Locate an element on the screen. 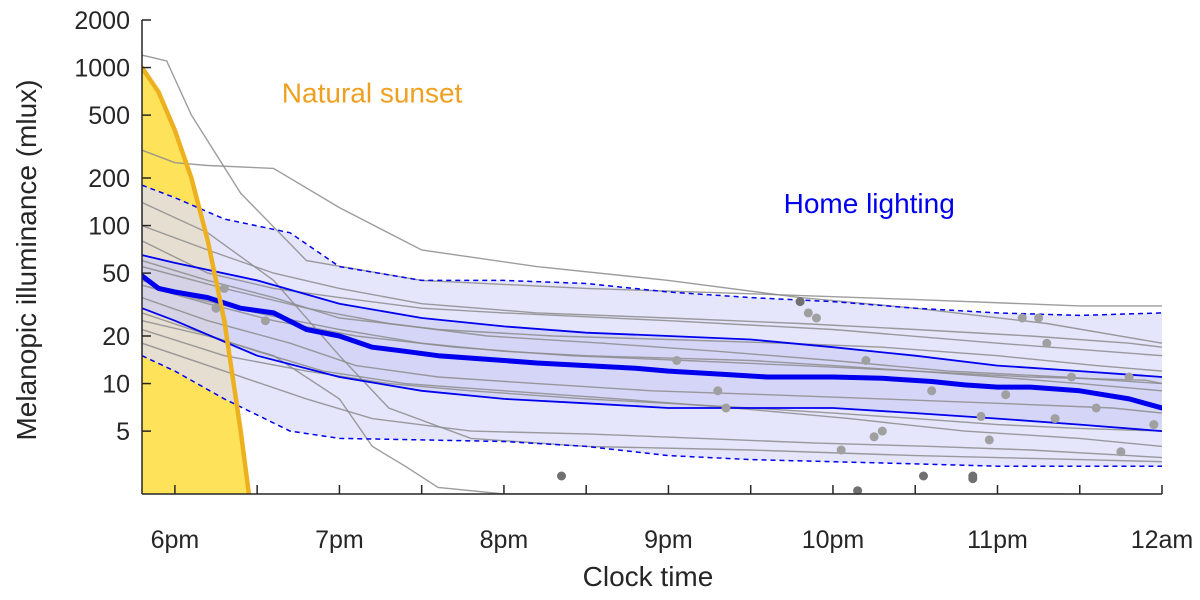  y-axis-title: Melanopic illuminance (mlux) is located at coordinates (26, 259).